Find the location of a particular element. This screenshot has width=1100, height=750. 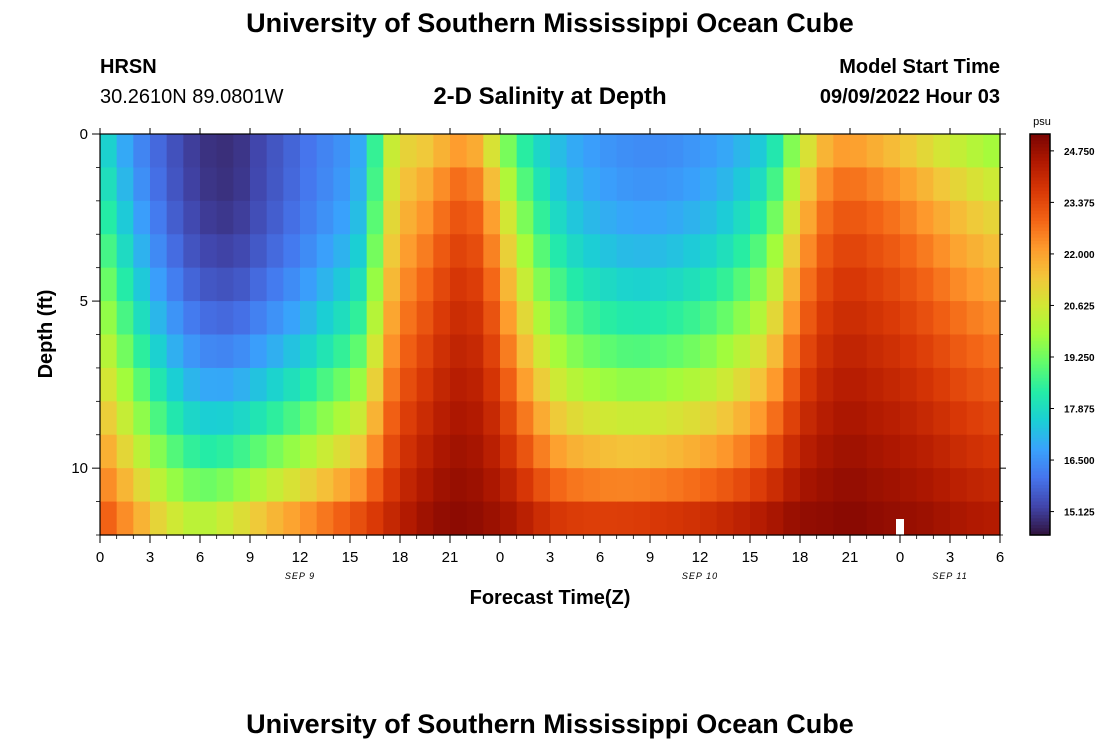

x-tick-label: 3 is located at coordinates (550, 557).